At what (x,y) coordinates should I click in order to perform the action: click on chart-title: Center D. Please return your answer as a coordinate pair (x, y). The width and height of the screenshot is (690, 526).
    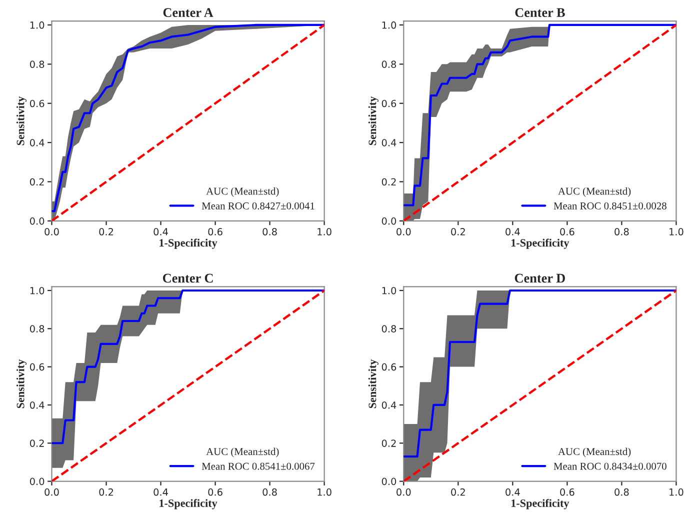
    Looking at the image, I should click on (539, 278).